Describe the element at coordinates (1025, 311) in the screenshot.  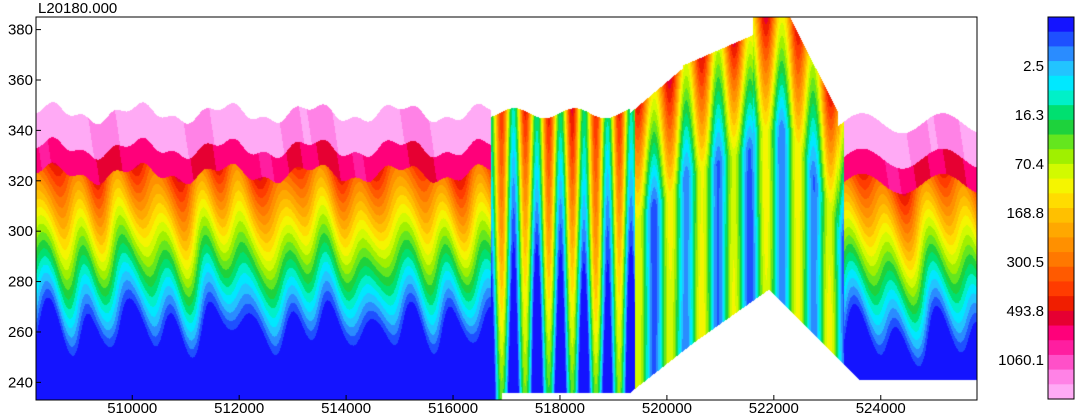
I see `colorbar-label: 493.8` at that location.